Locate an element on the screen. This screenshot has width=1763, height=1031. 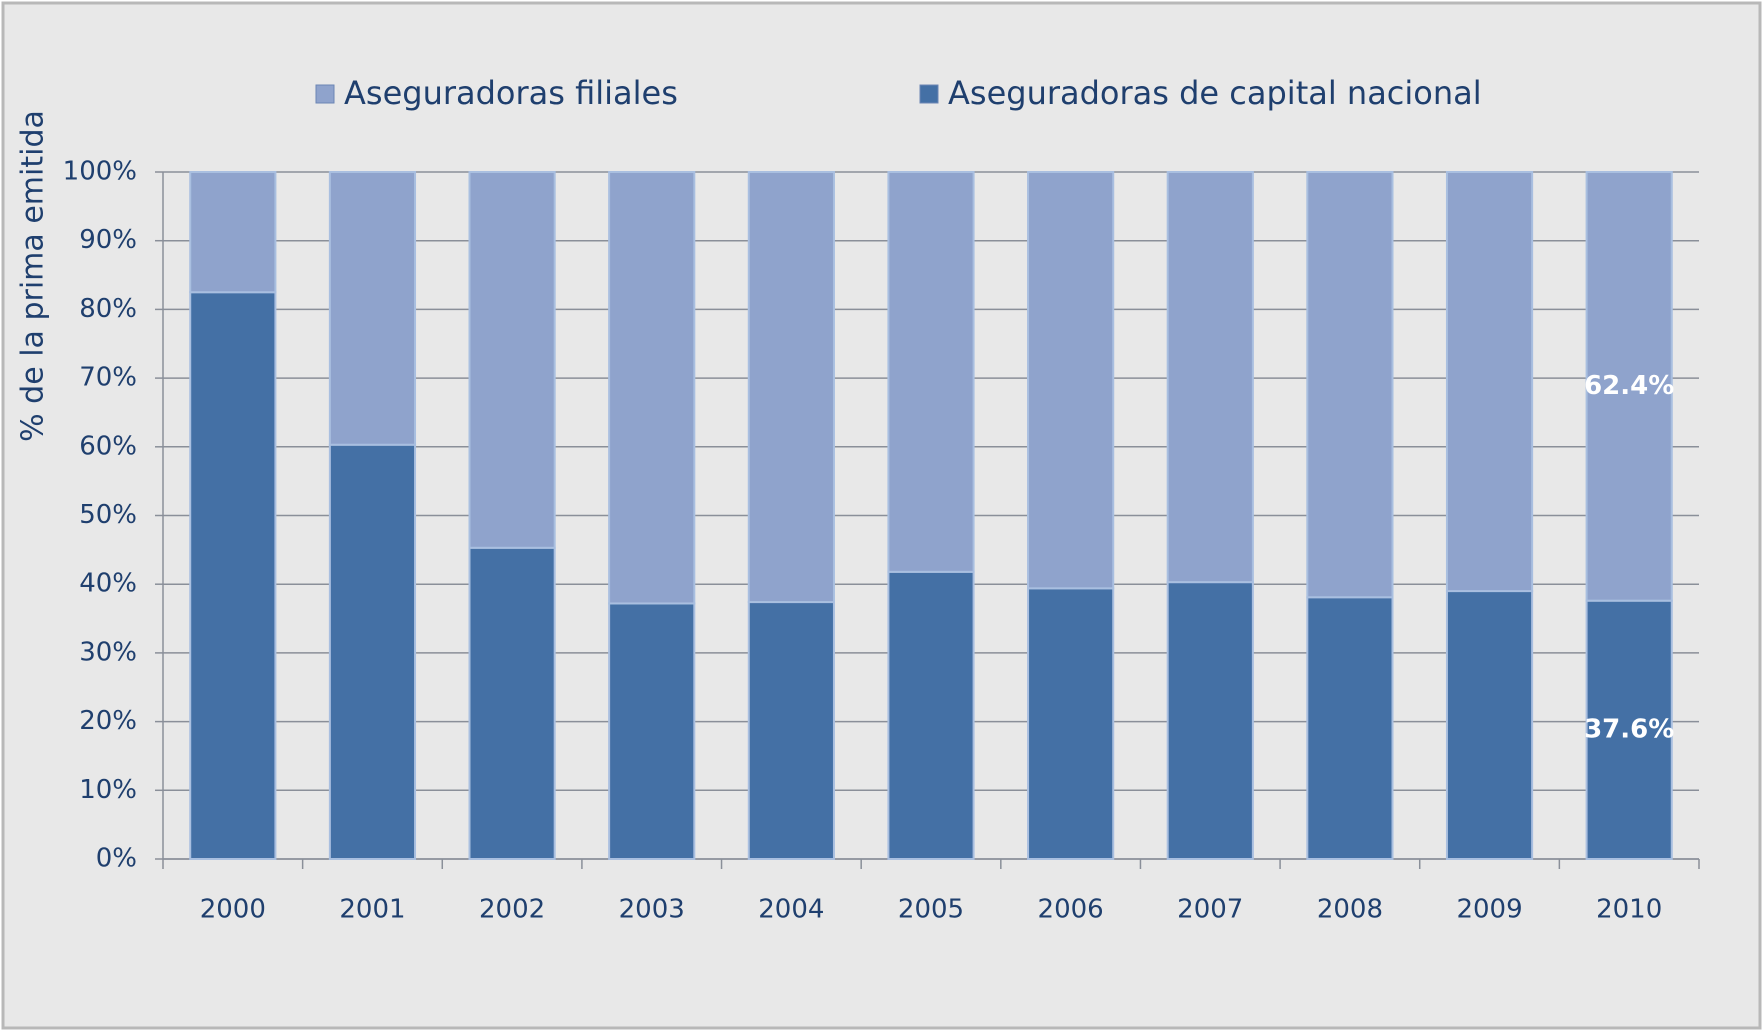
x-tick-label: 2009 is located at coordinates (1489, 910).